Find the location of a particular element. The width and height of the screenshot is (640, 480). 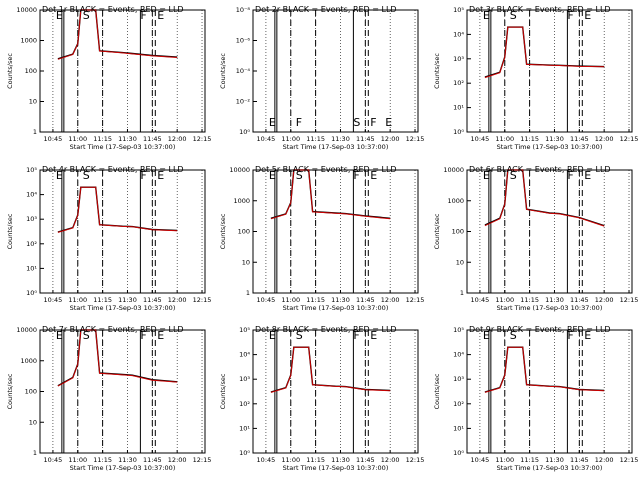

y-tick-label: 10⁻² is located at coordinates (243, 102).